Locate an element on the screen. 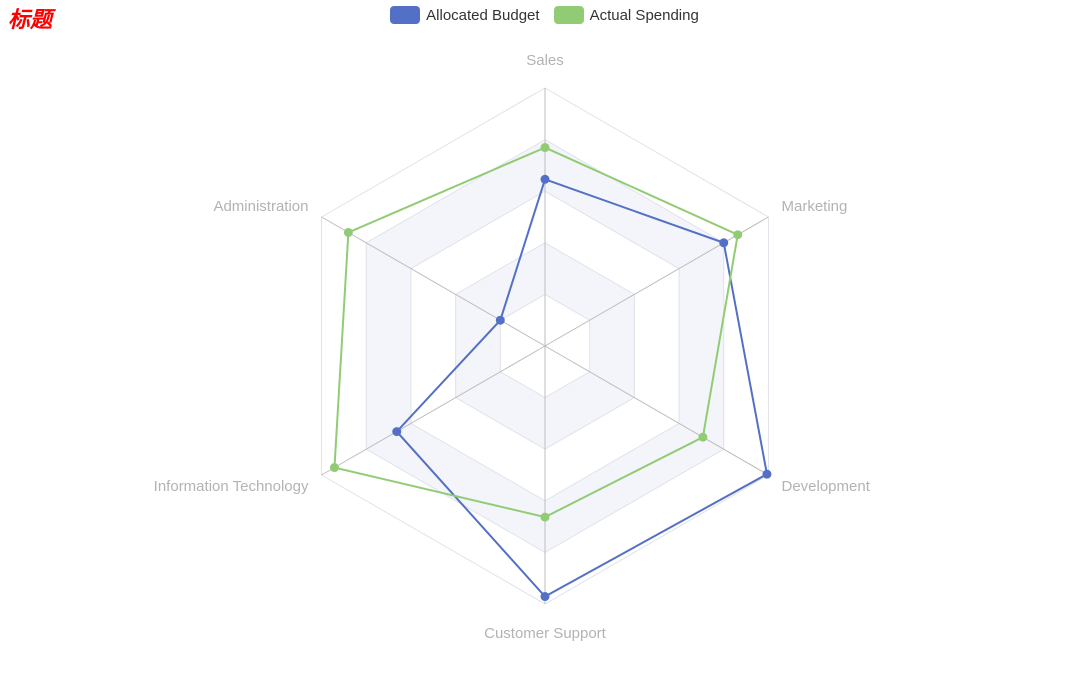  legend-item-spending: Actual Spending is located at coordinates (626, 15).